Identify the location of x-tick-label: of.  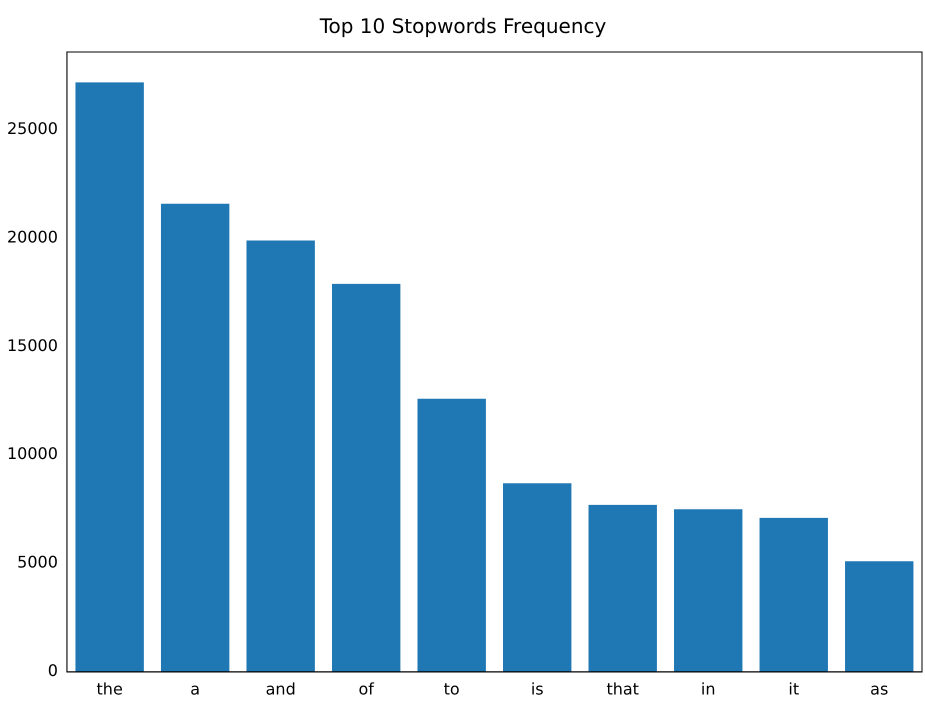
(366, 689).